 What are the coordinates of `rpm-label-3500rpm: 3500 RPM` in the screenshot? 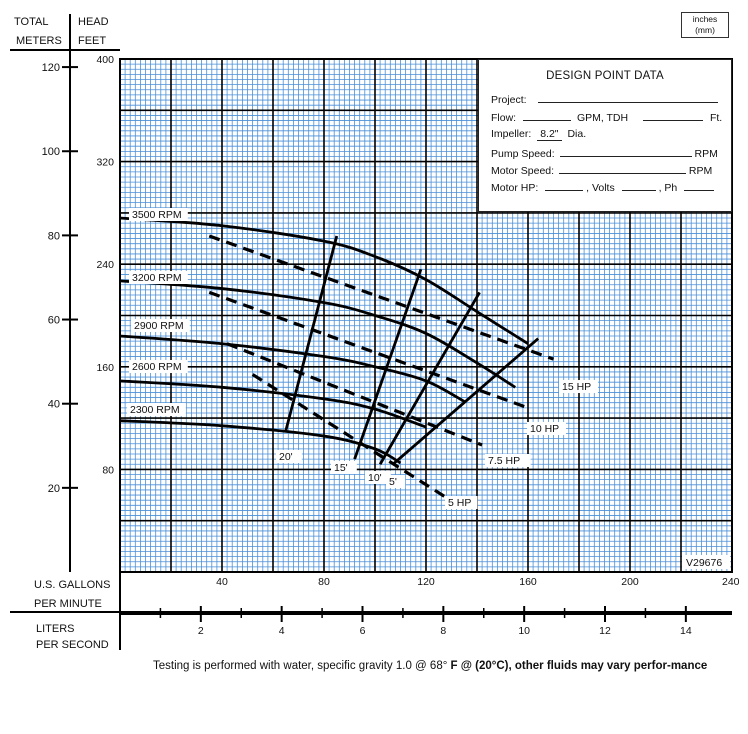 It's located at (157, 215).